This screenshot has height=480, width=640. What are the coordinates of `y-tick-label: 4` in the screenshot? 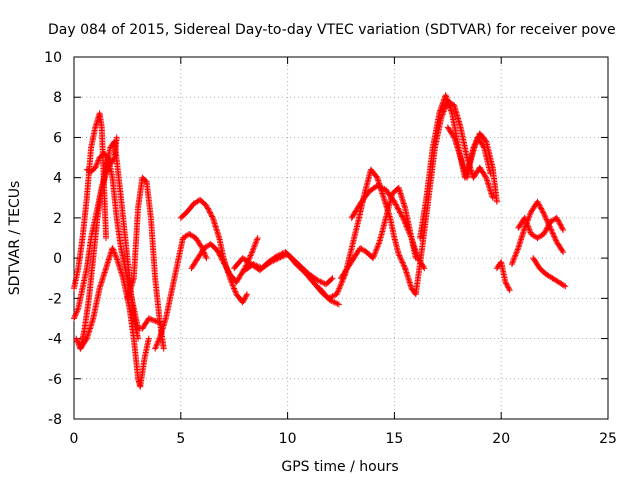 It's located at (57, 179).